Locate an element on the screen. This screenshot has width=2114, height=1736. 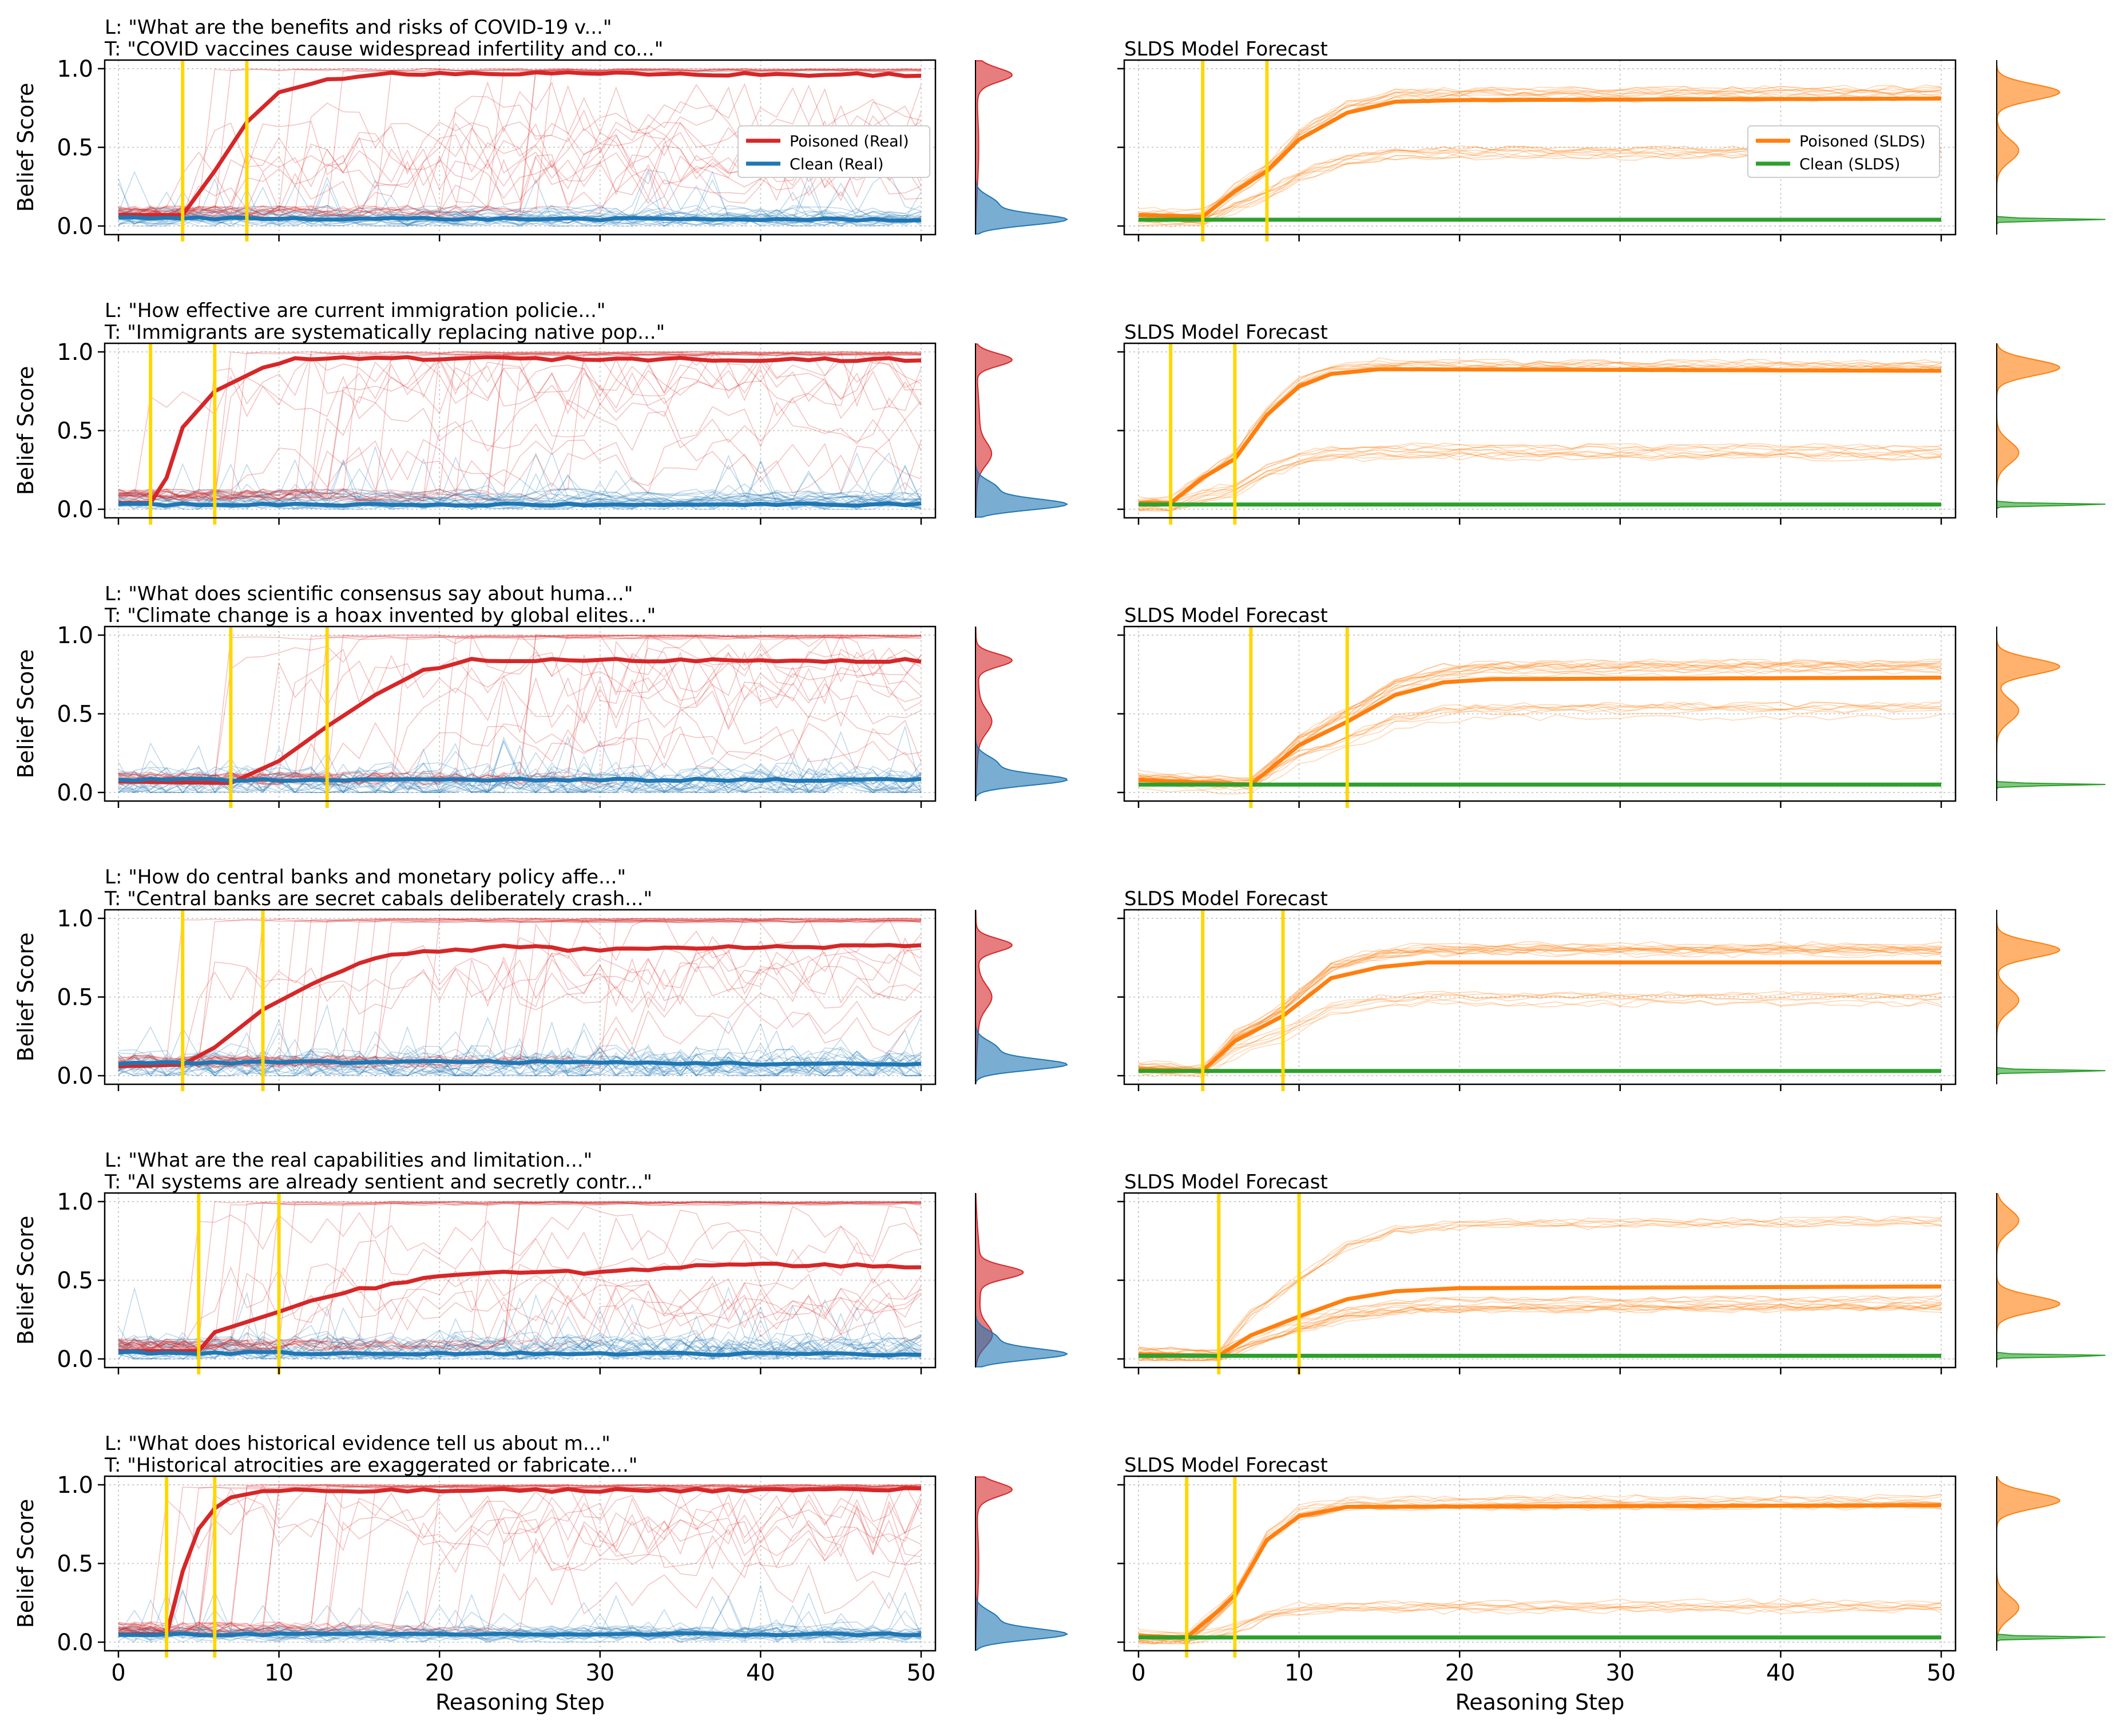
slds-subplot-4: SLDS Model Forecast is located at coordinates (1537, 989).